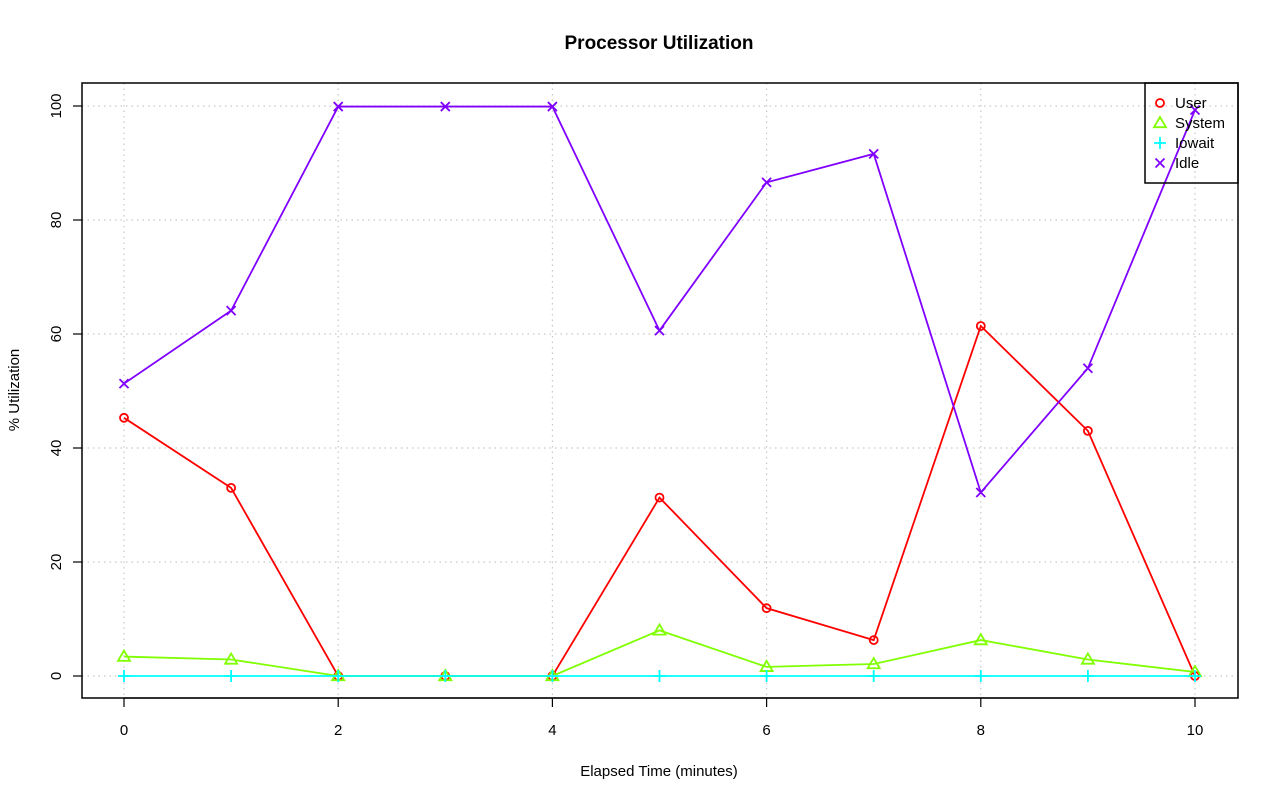 This screenshot has height=801, width=1280. What do you see at coordinates (56, 105) in the screenshot?
I see `y-tick-label: 100` at bounding box center [56, 105].